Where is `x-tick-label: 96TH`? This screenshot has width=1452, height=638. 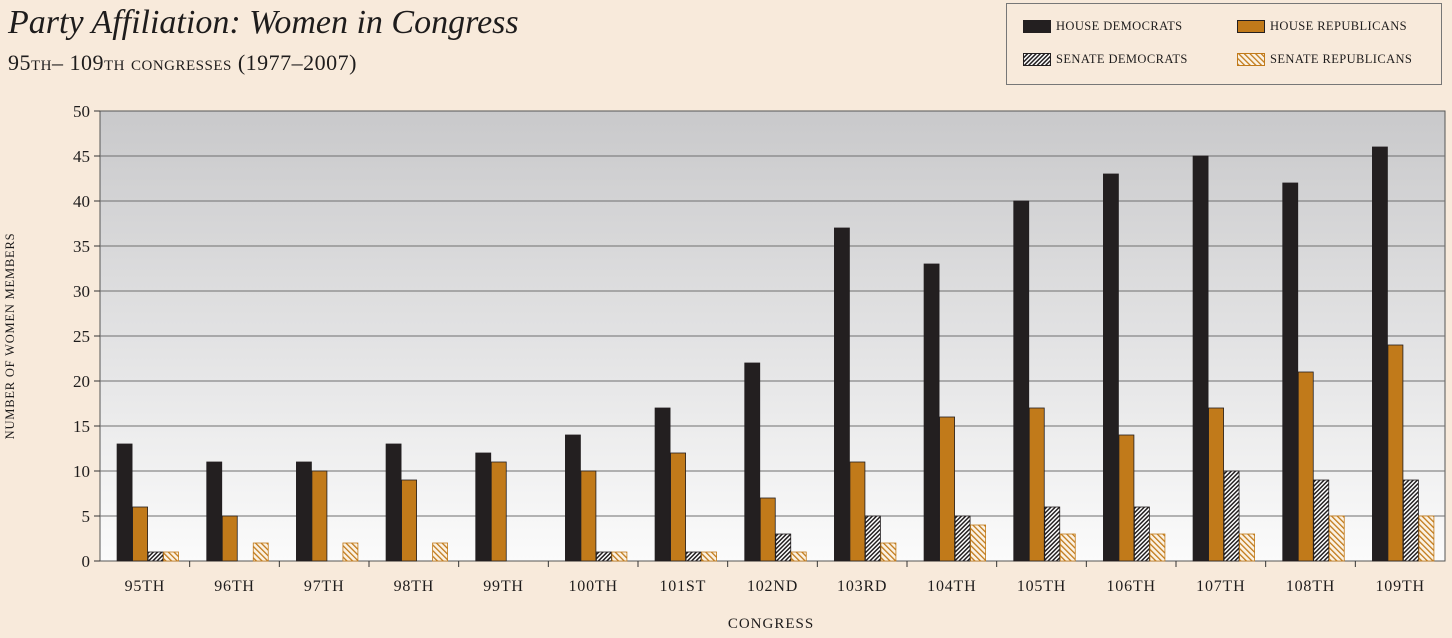
x-tick-label: 96TH is located at coordinates (234, 586).